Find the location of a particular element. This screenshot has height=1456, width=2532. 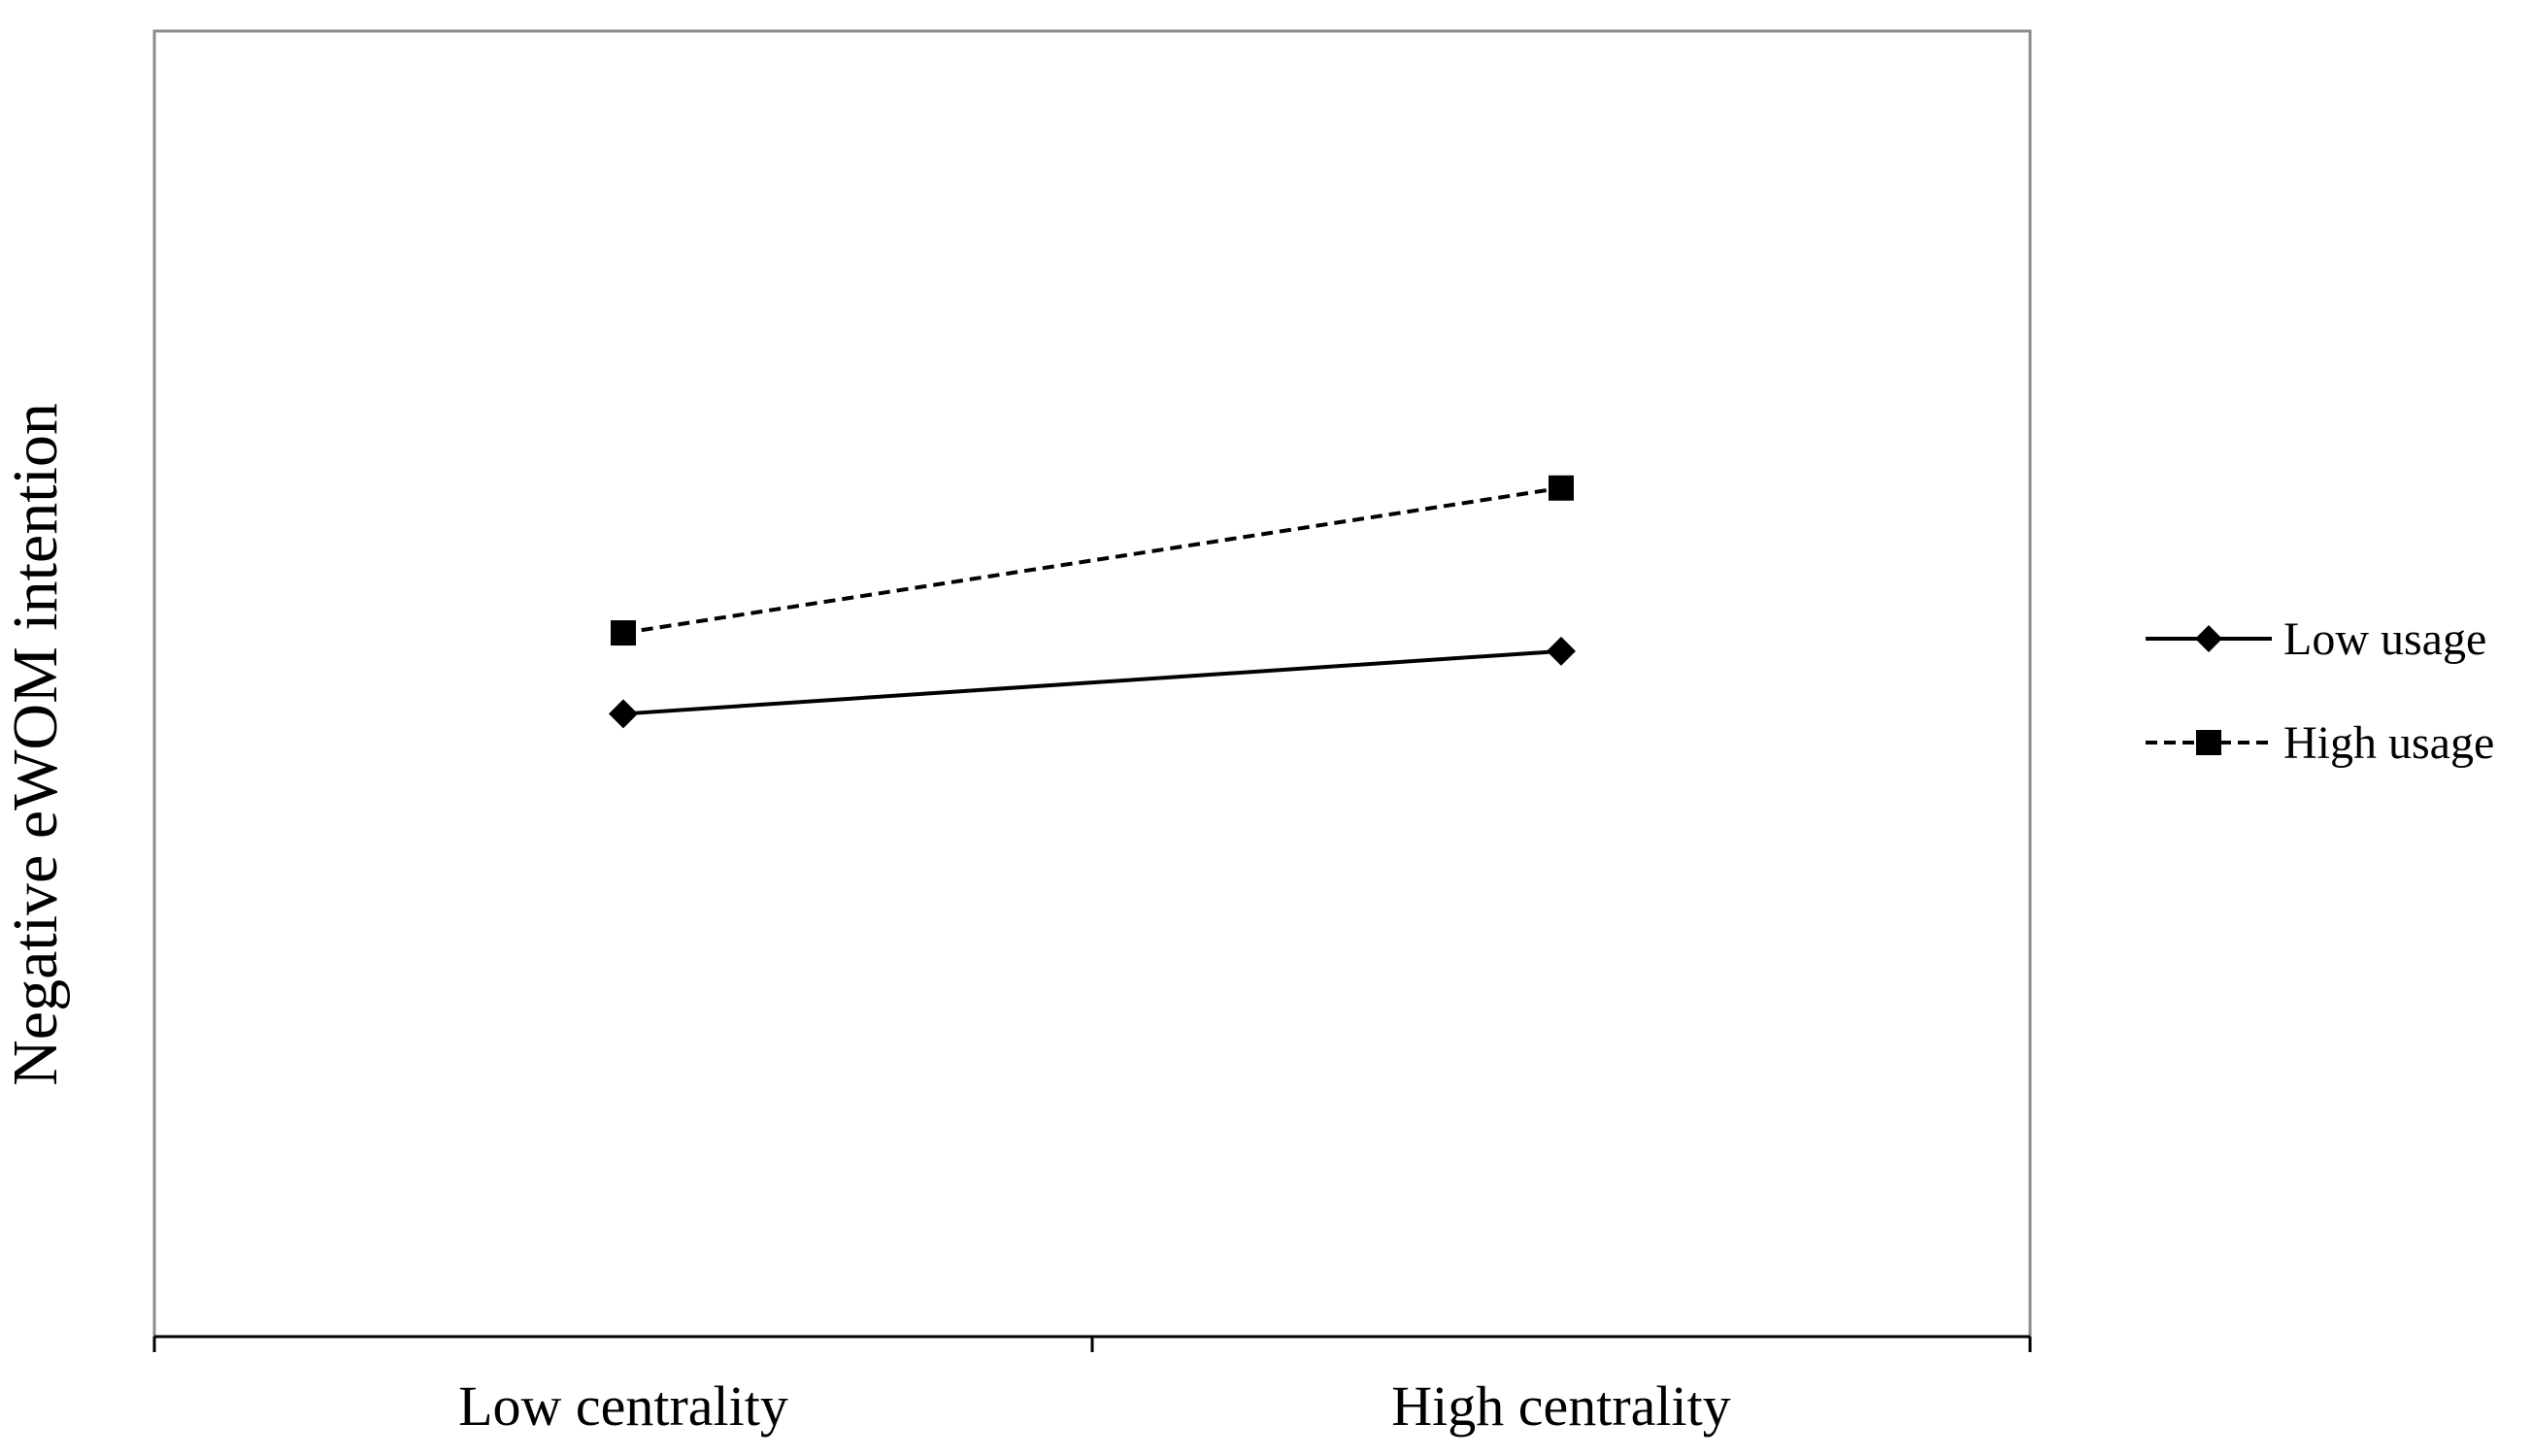

x-tick-labels: Low centrality High centrality is located at coordinates (1094, 1406).